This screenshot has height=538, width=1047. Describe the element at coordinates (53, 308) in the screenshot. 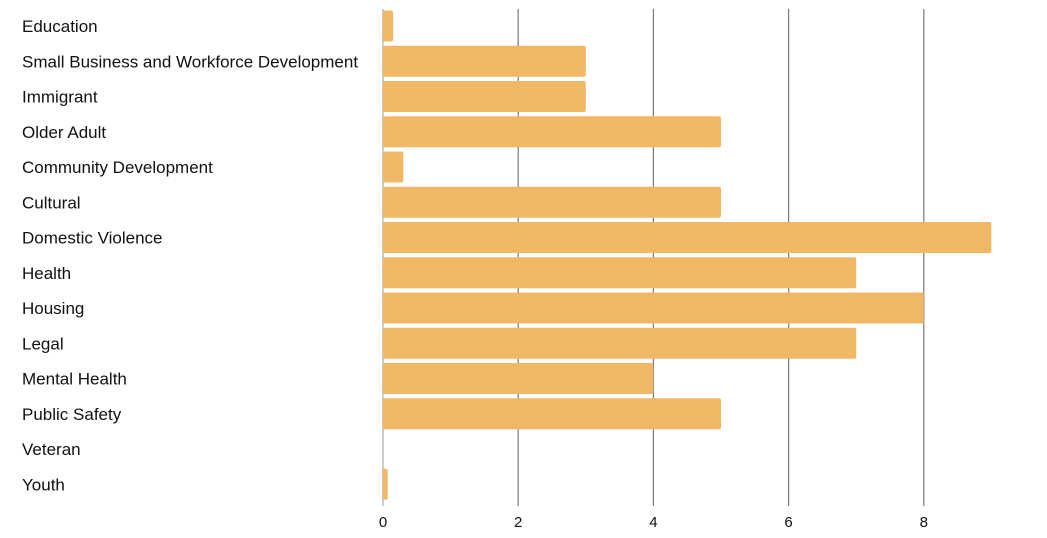

I see `category-label: Housing` at that location.